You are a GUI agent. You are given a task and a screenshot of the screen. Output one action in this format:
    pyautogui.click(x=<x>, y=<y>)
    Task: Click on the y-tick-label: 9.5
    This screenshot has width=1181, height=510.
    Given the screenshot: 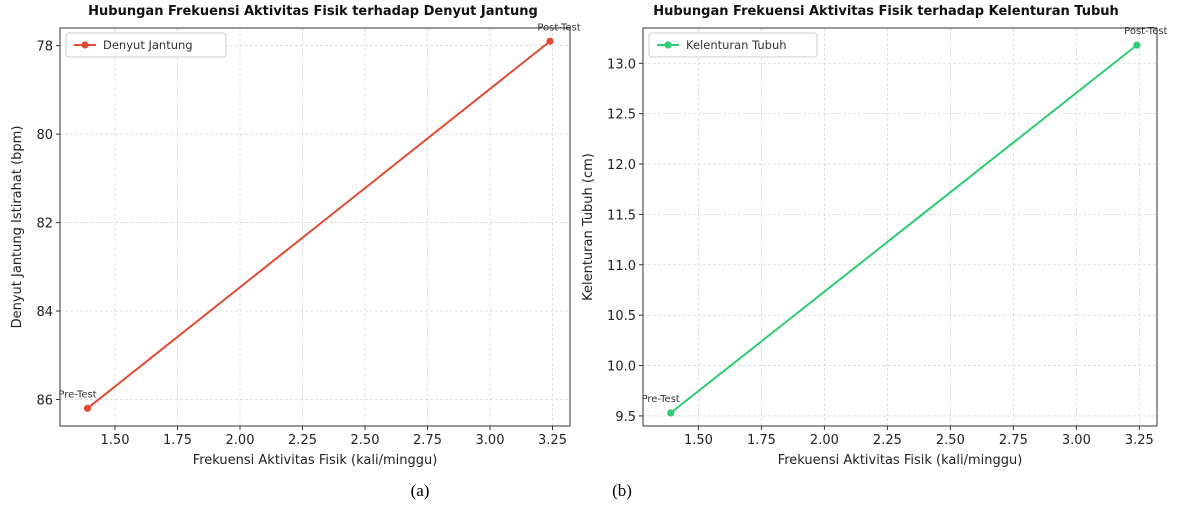 What is the action you would take?
    pyautogui.click(x=625, y=417)
    